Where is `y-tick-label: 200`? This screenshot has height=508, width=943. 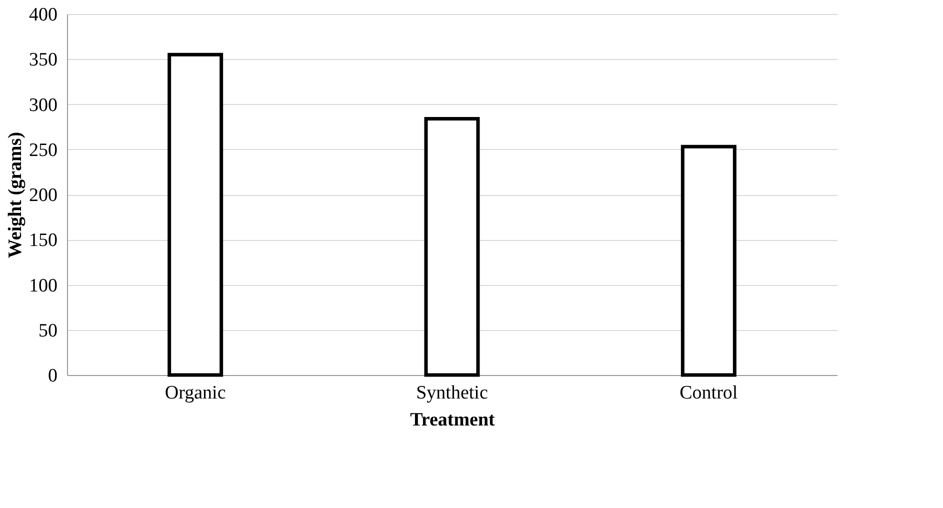
y-tick-label: 200 is located at coordinates (43, 195).